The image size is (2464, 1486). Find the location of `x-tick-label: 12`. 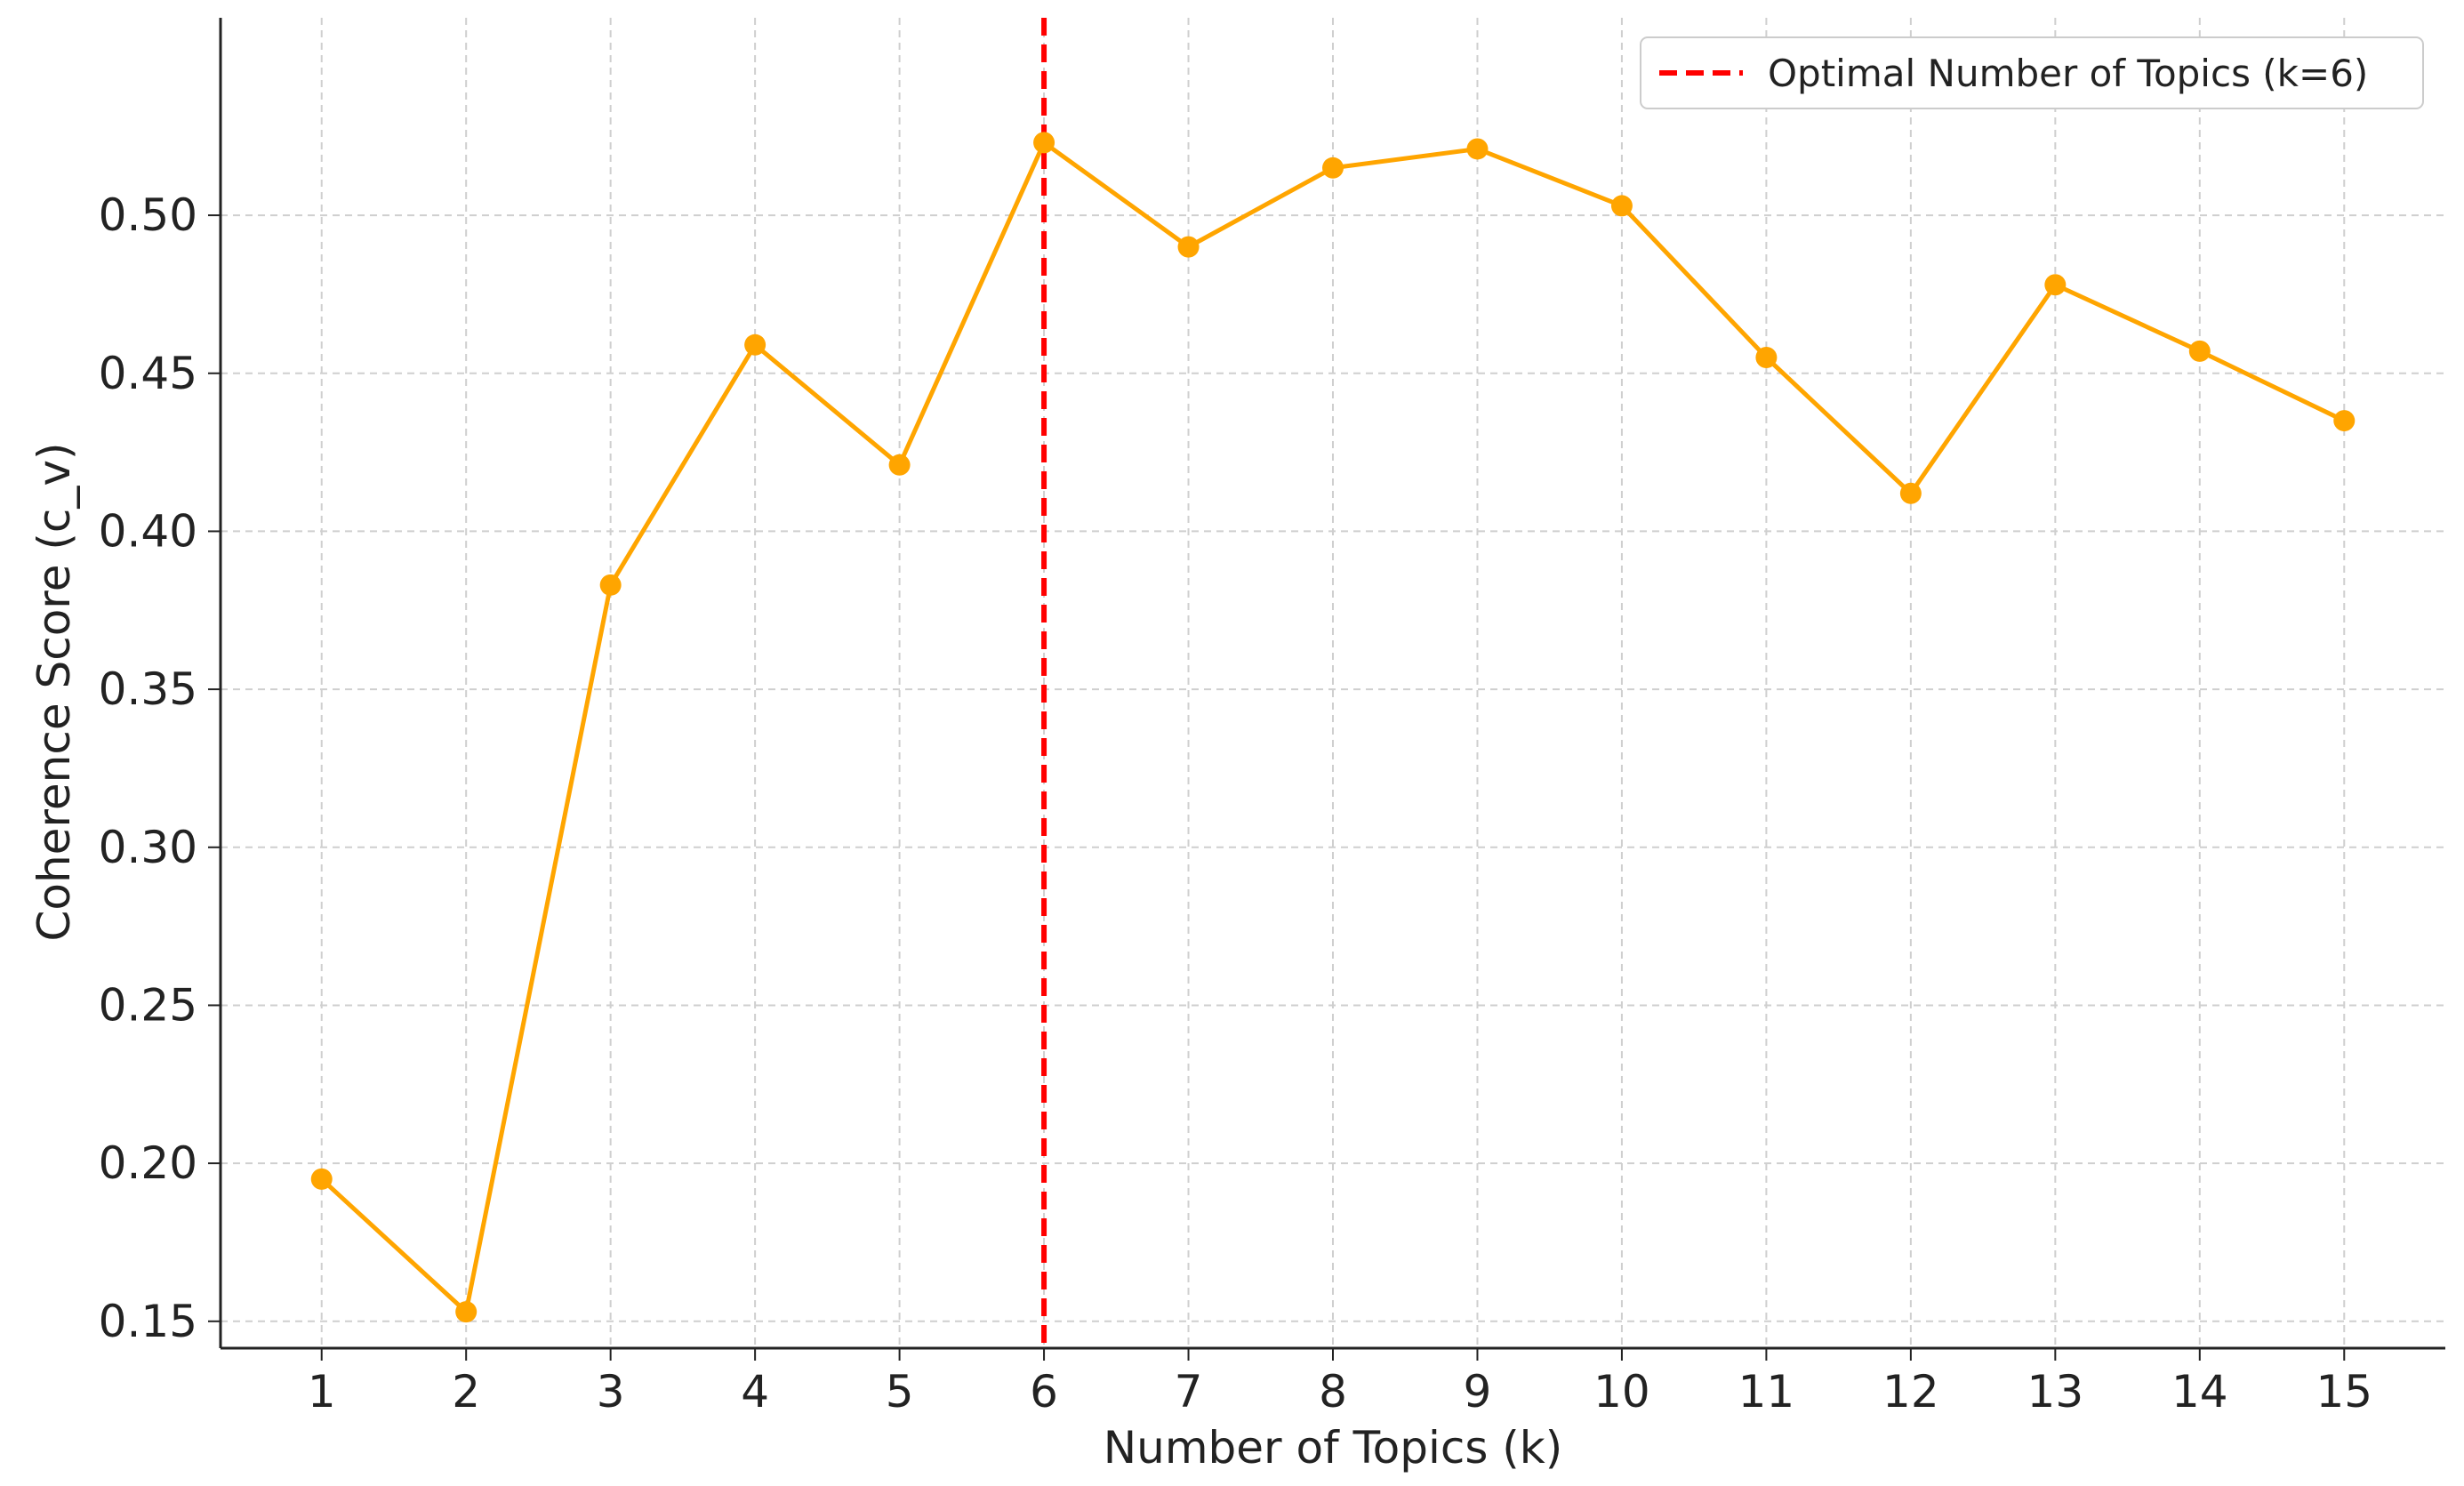

x-tick-label: 12 is located at coordinates (1910, 1392).